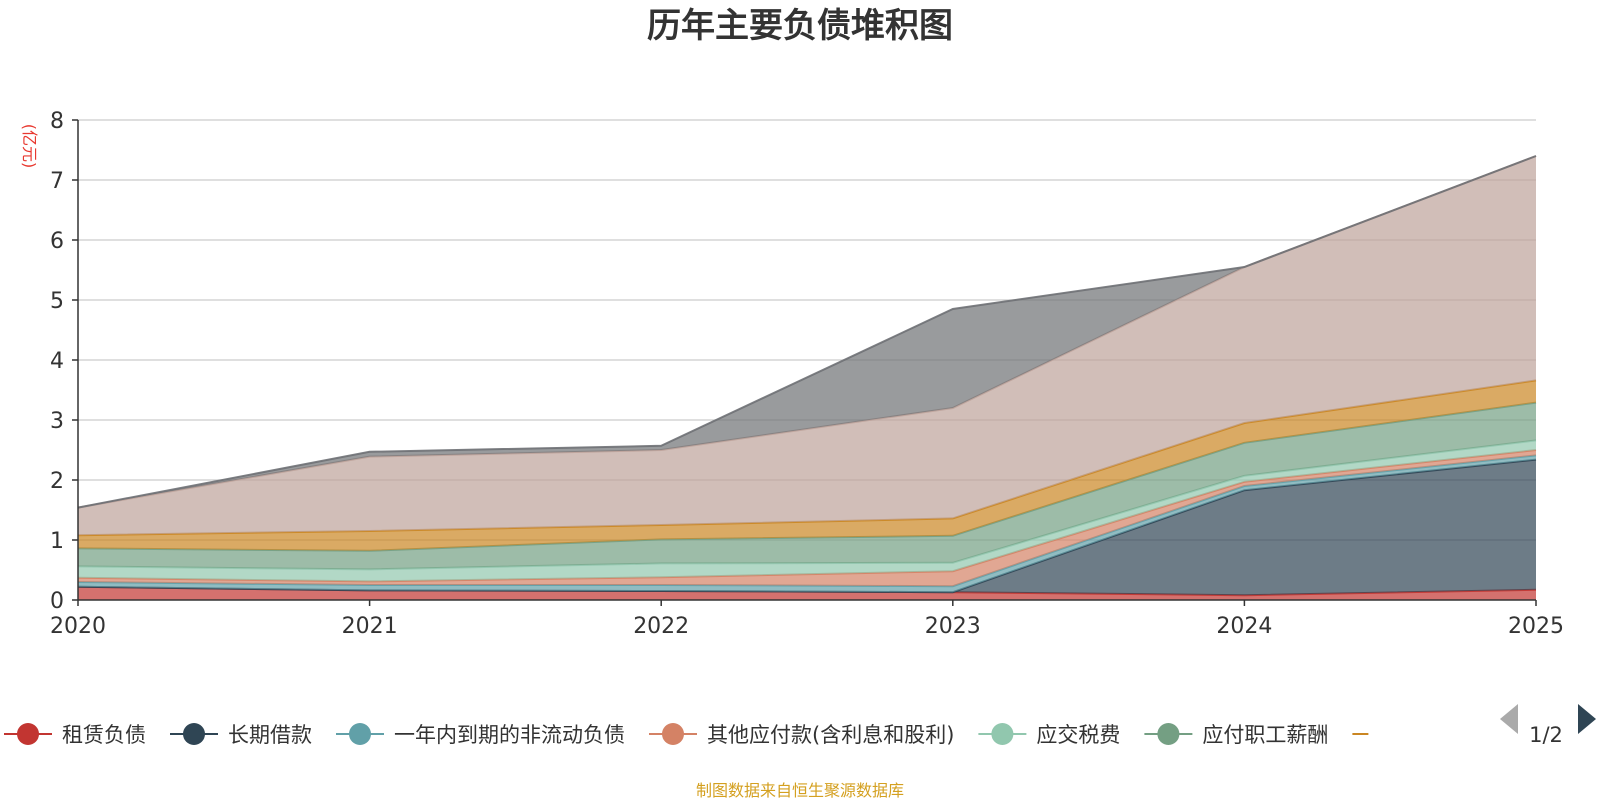  Describe the element at coordinates (1536, 626) in the screenshot. I see `x-tick-label-2025: 2025` at that location.